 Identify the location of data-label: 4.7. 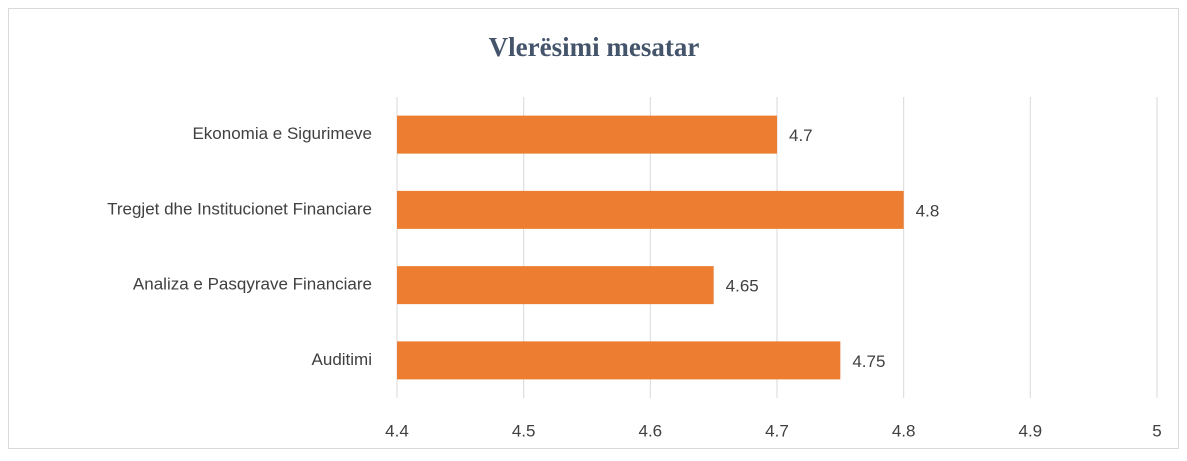
(801, 135).